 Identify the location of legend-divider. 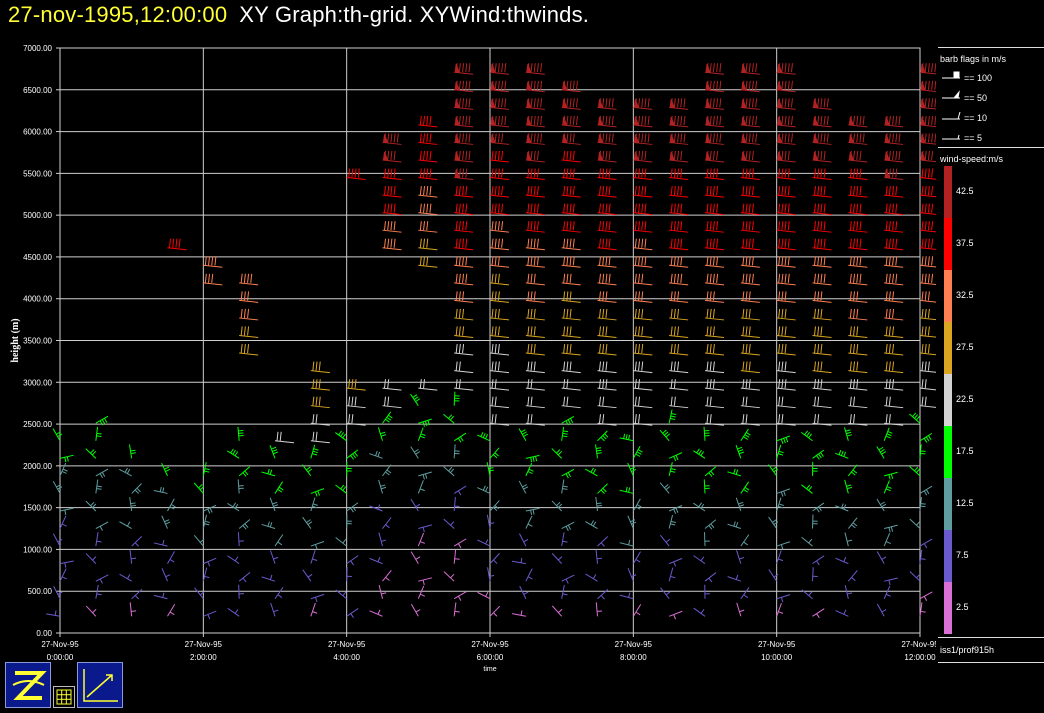
(991, 47).